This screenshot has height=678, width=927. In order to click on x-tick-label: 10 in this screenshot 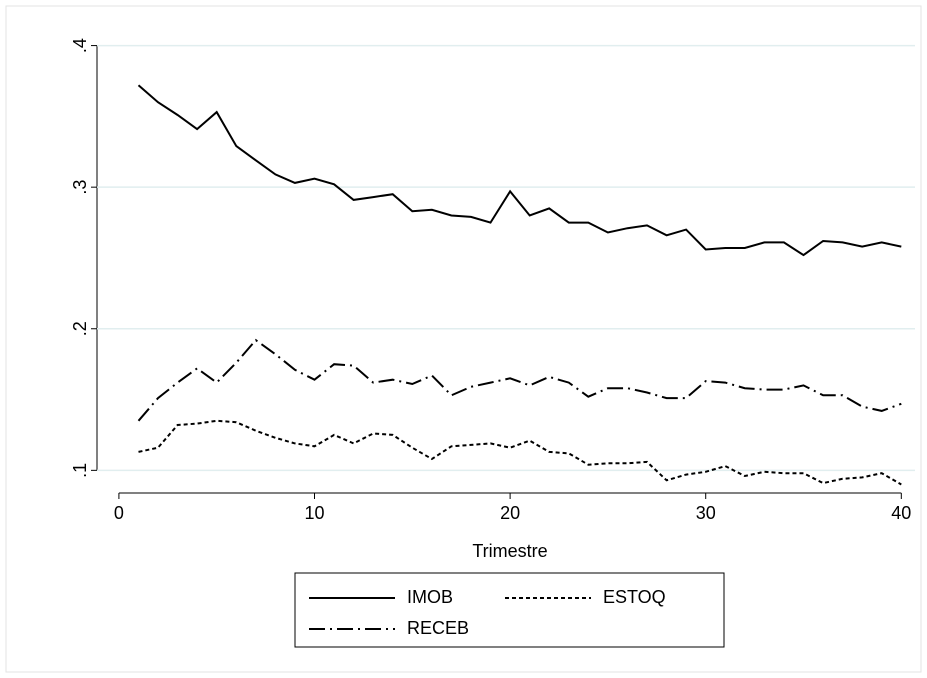, I will do `click(314, 513)`.